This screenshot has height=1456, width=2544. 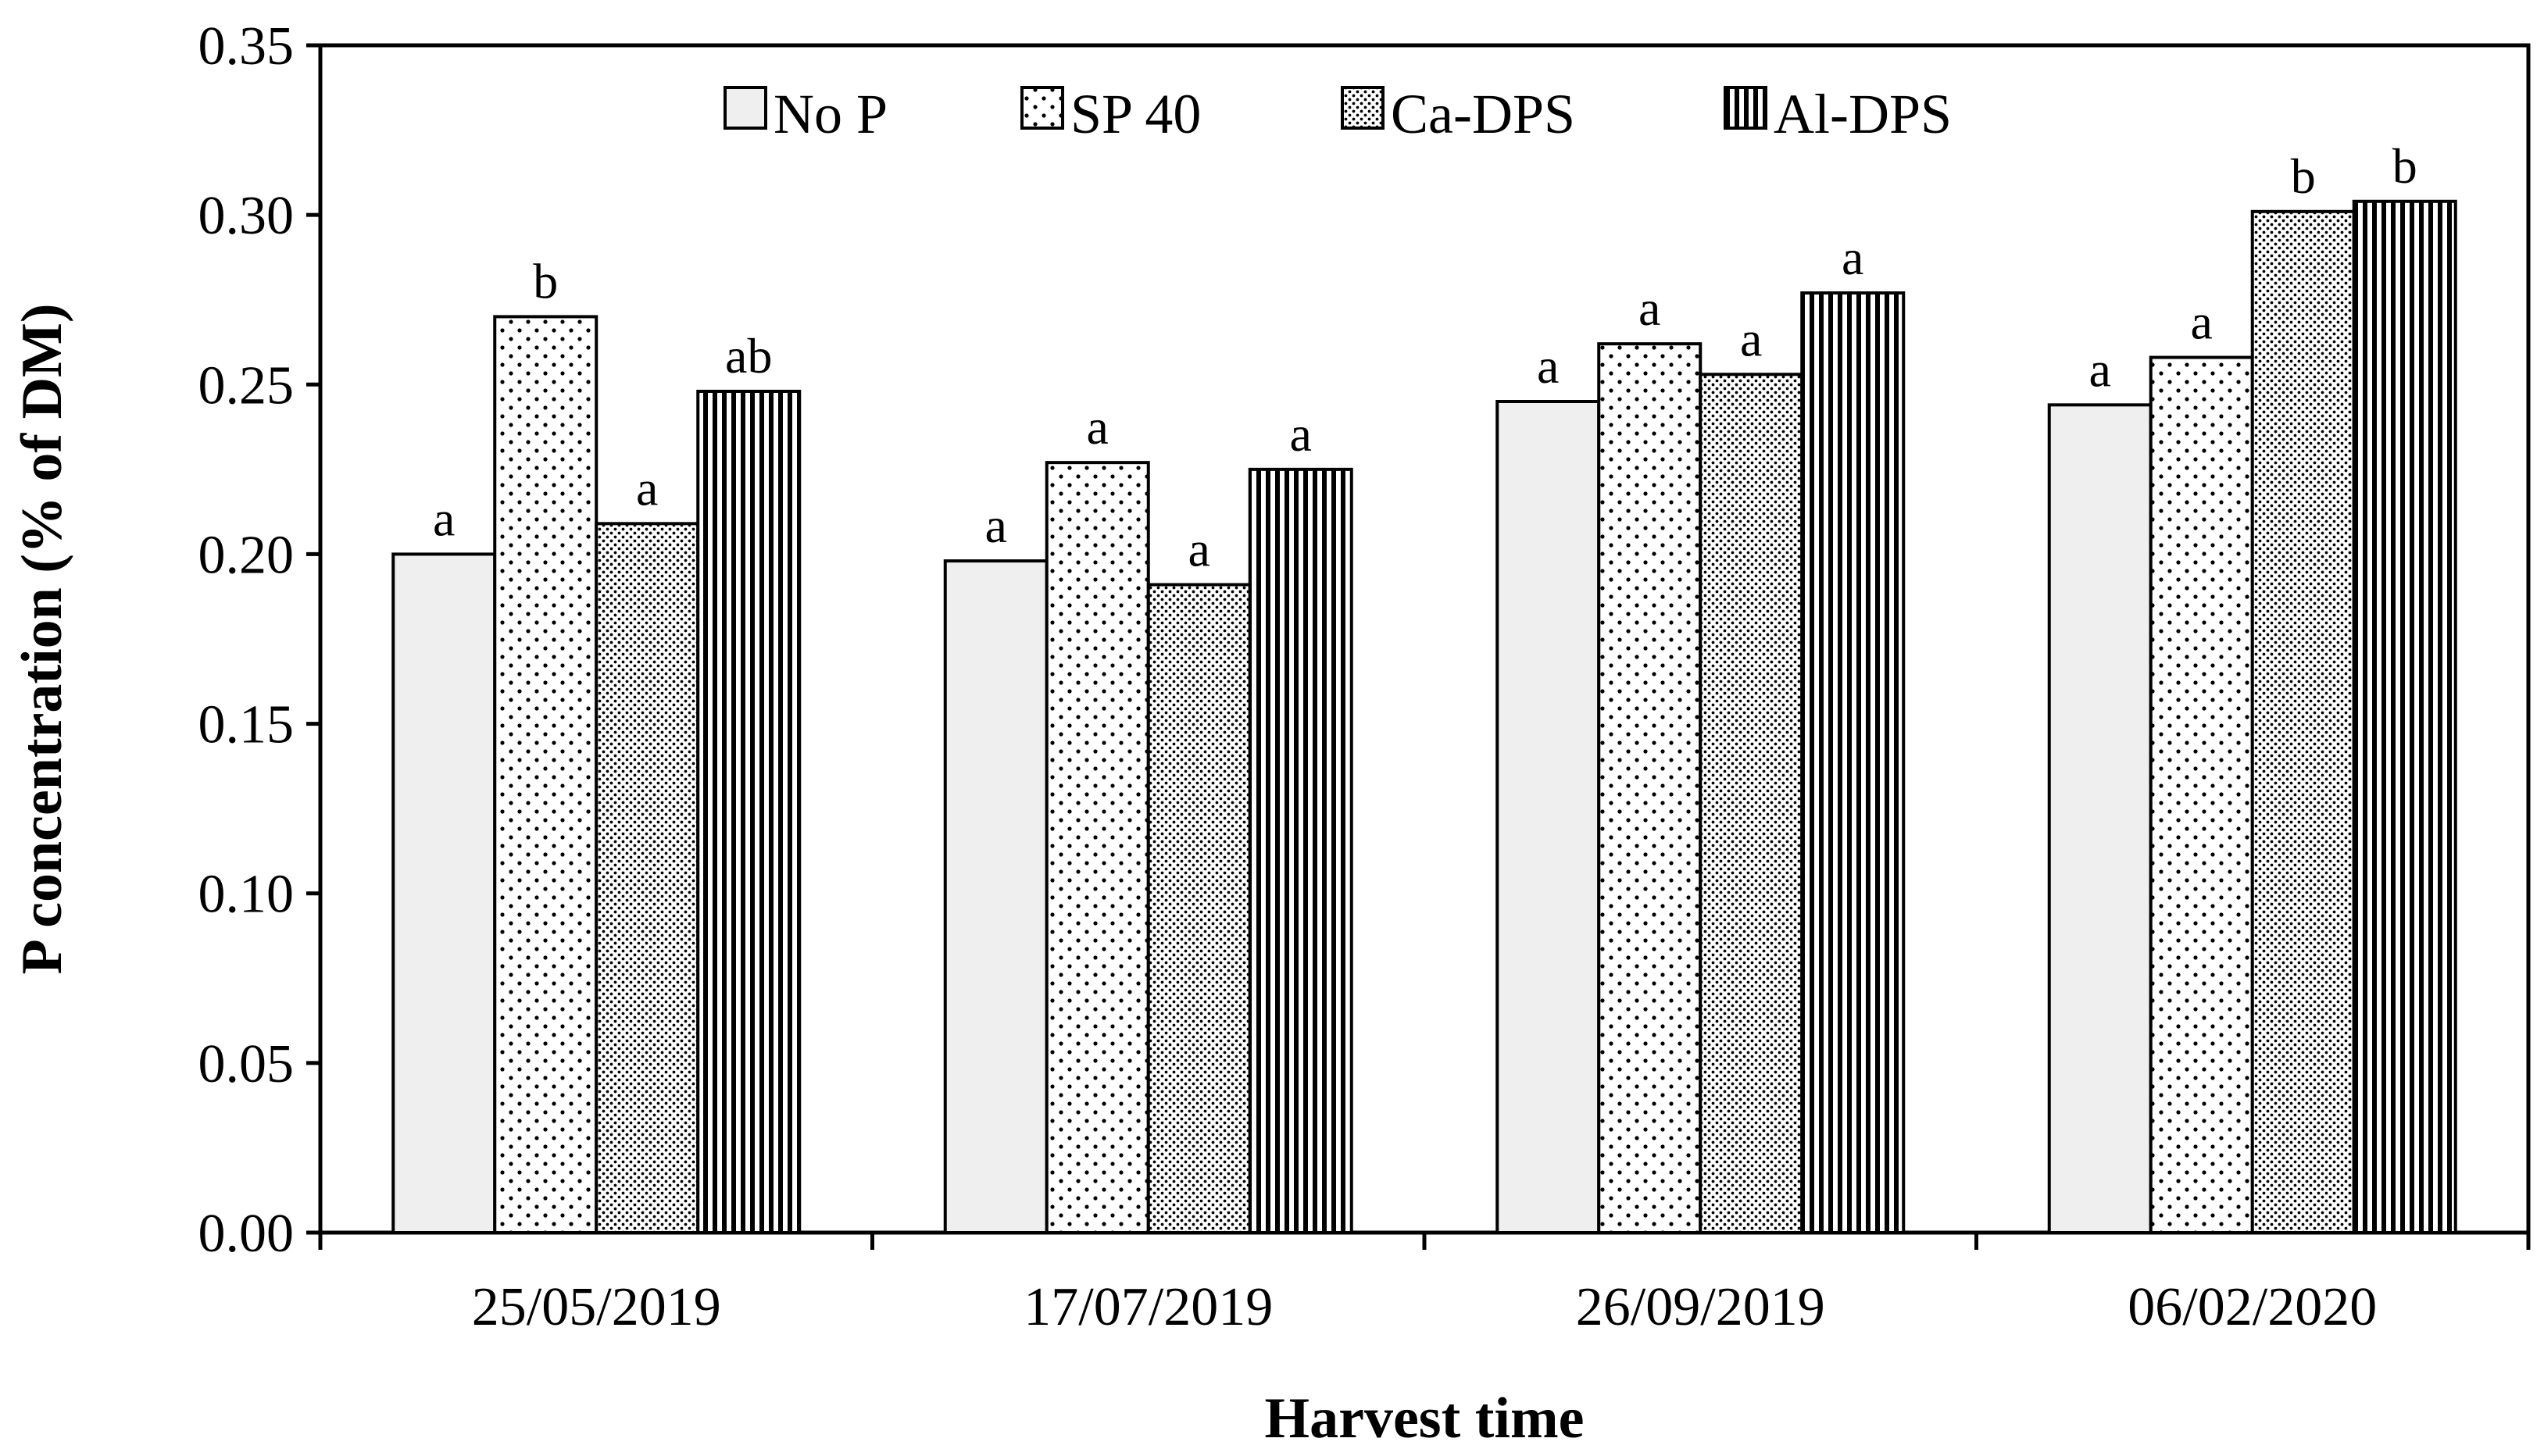 What do you see at coordinates (1483, 114) in the screenshot?
I see `legend-label: Ca-DPS` at bounding box center [1483, 114].